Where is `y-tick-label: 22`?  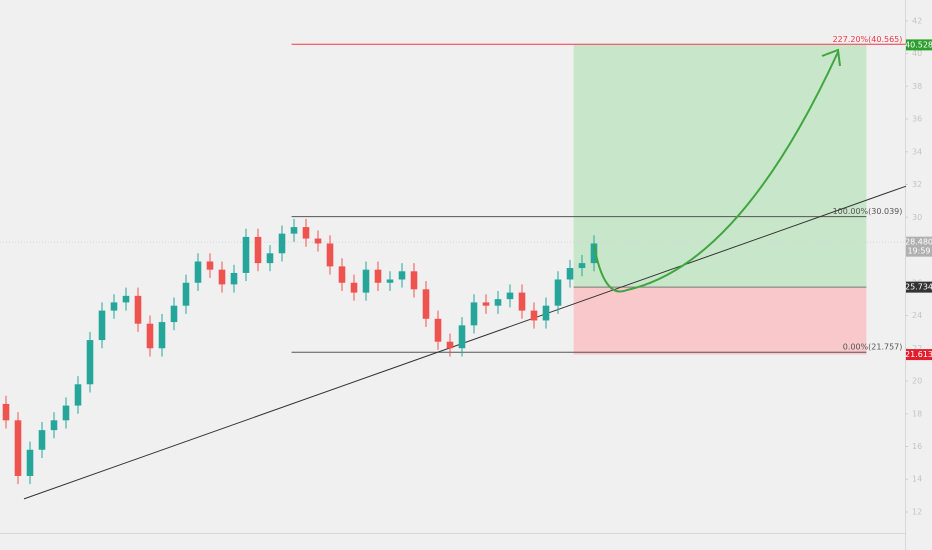 y-tick-label: 22 is located at coordinates (917, 348).